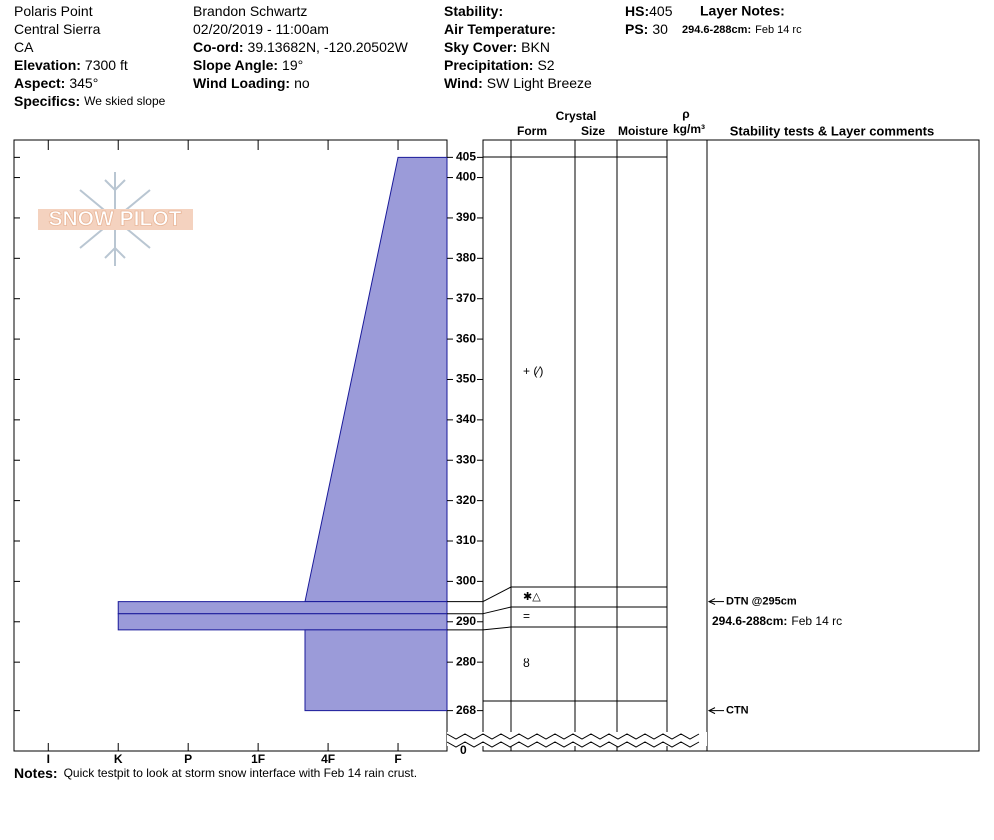 The image size is (994, 840). What do you see at coordinates (480, 47) in the screenshot?
I see `field-label: Sky Cover:` at bounding box center [480, 47].